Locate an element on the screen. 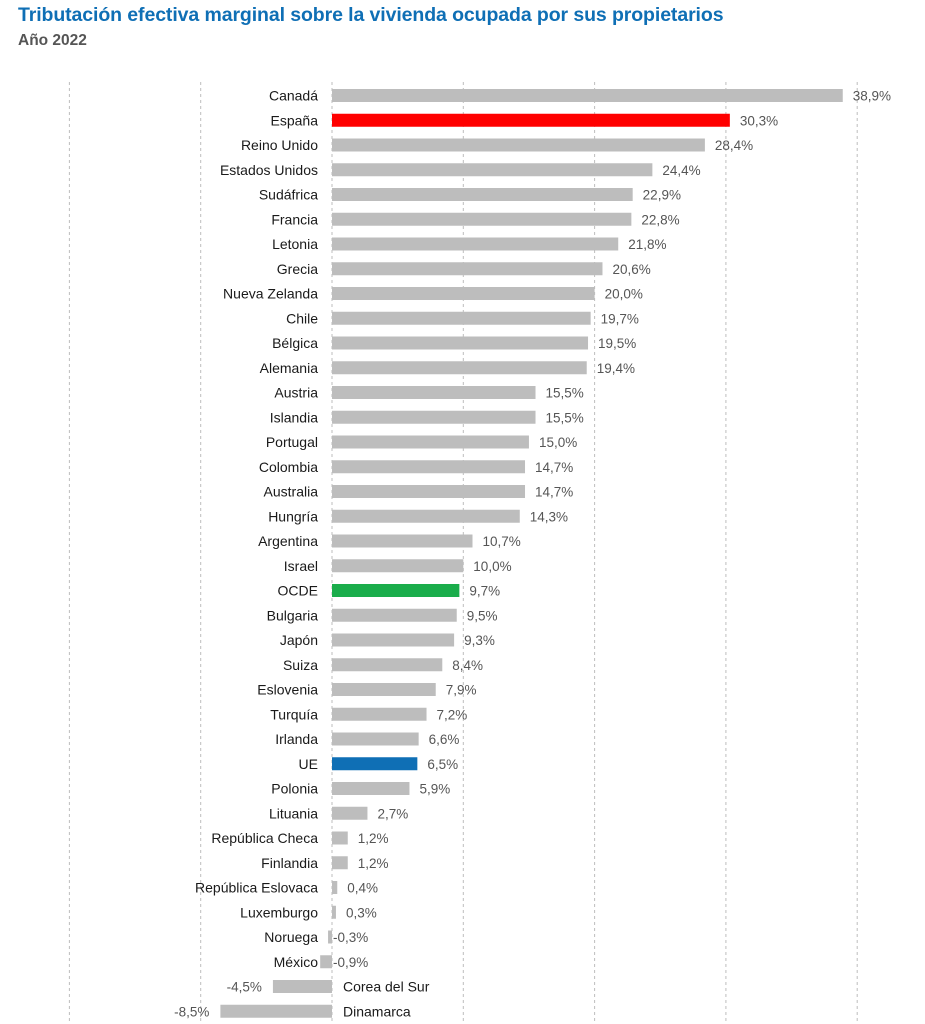 This screenshot has width=925, height=1024. category-label: Dinamarca is located at coordinates (377, 1011).